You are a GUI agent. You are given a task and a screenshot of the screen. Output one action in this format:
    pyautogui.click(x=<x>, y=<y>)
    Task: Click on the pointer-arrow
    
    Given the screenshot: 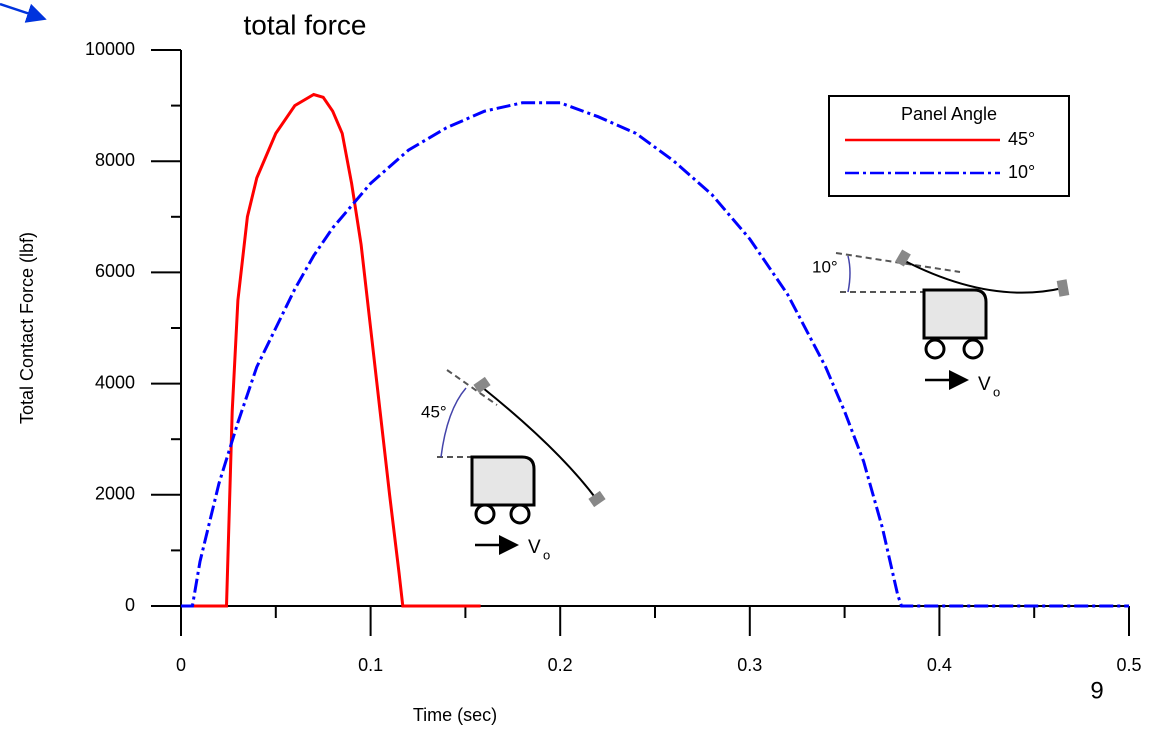 What is the action you would take?
    pyautogui.click(x=23, y=12)
    